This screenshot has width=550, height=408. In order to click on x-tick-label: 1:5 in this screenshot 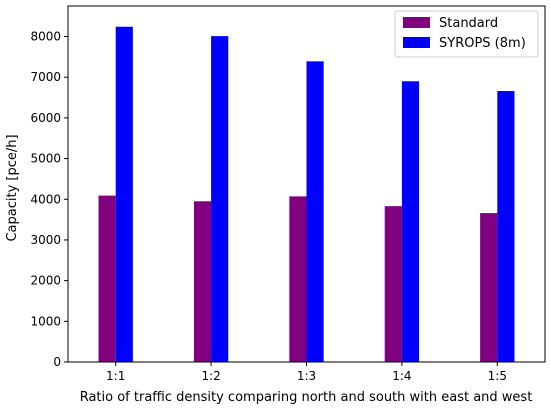, I will do `click(497, 376)`.